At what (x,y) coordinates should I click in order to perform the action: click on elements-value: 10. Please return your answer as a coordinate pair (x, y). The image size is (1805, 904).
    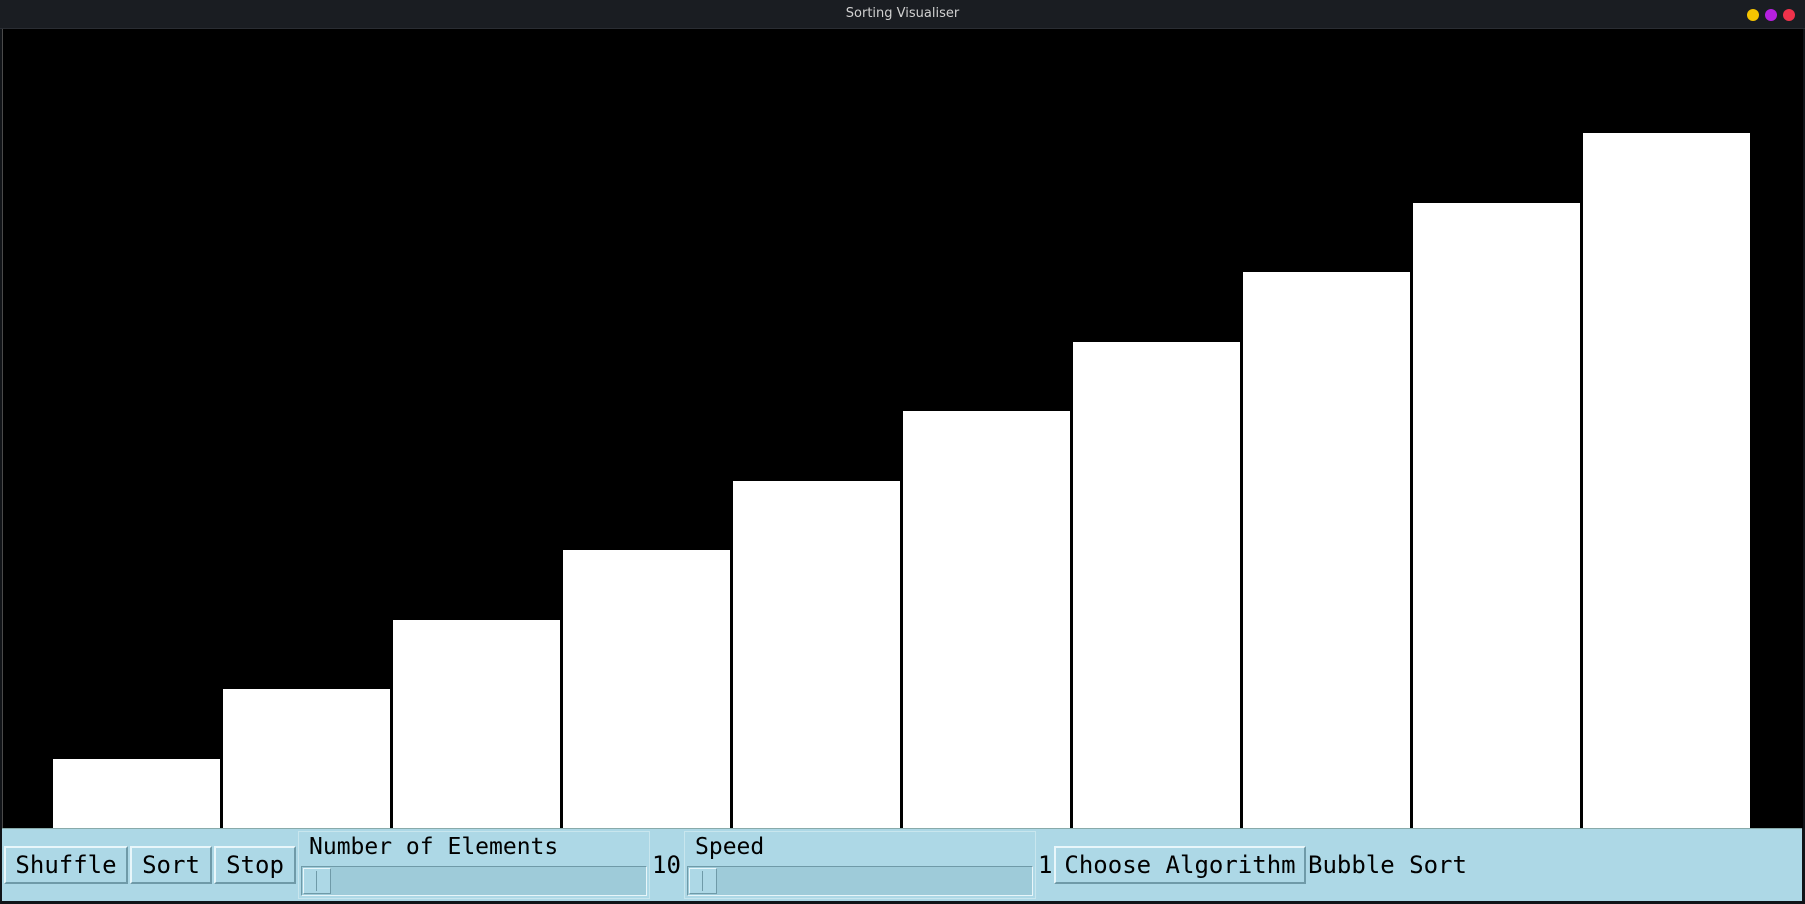
    Looking at the image, I should click on (666, 865).